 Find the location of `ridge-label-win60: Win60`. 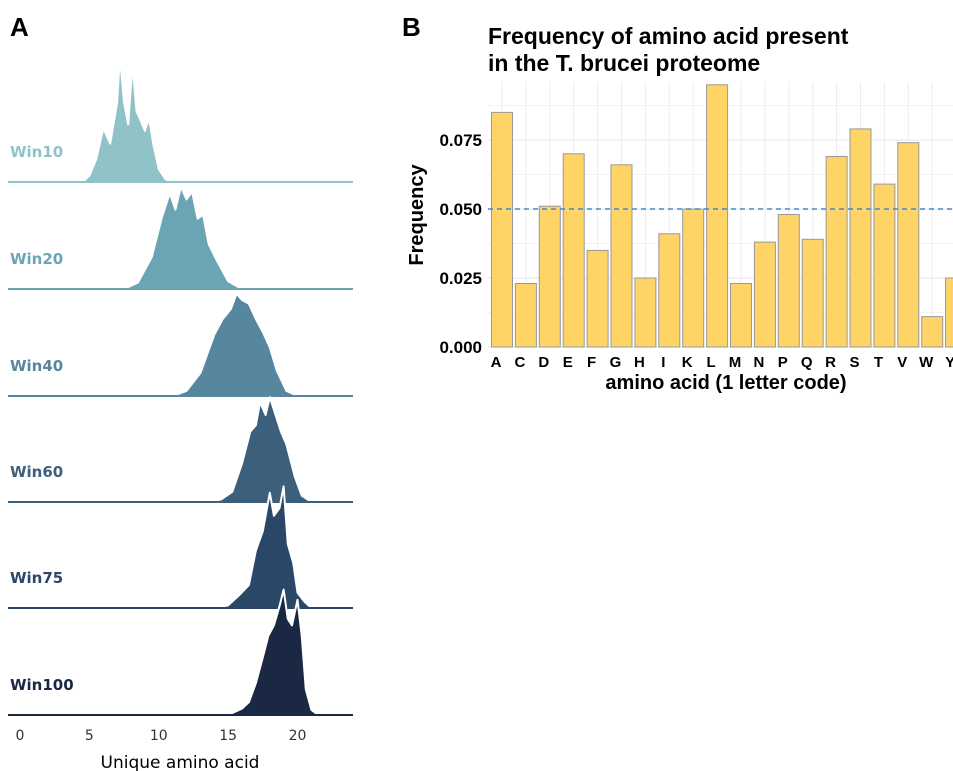

ridge-label-win60: Win60 is located at coordinates (36, 472).